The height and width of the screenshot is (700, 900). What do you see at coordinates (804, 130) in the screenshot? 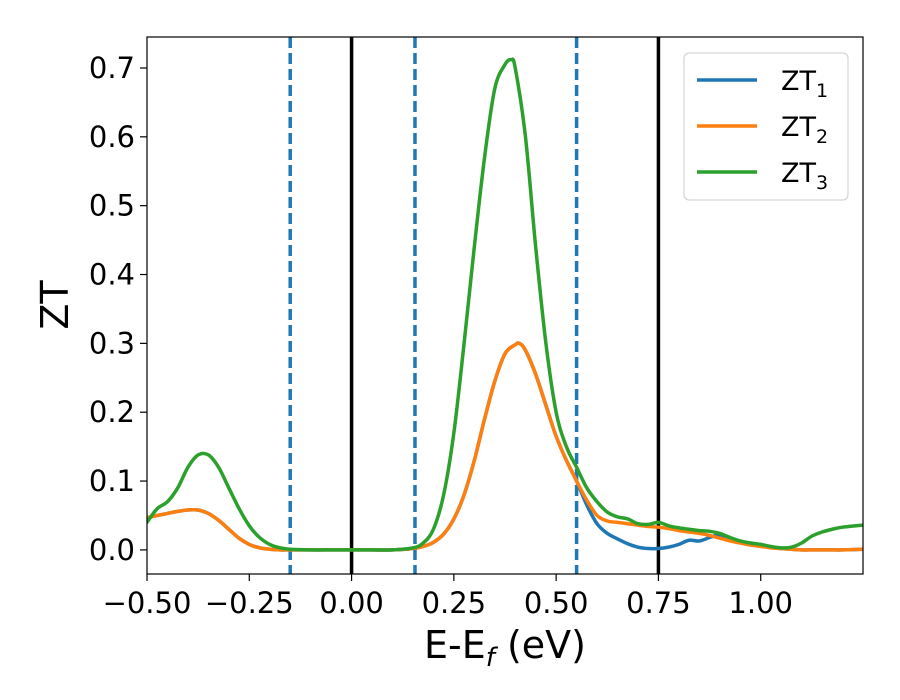
I see `legend-label-zt2: ZT2` at bounding box center [804, 130].